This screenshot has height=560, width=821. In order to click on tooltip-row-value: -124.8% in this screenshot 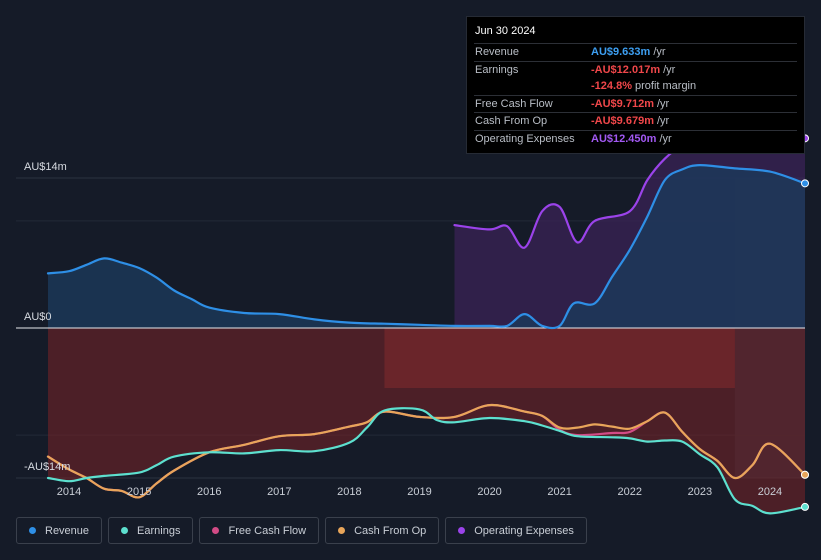, I will do `click(611, 86)`.